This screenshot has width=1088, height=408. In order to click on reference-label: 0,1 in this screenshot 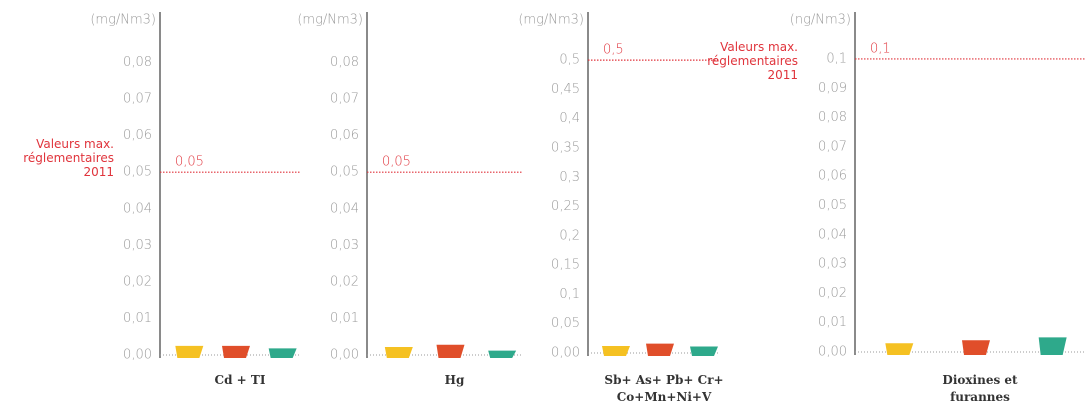, I will do `click(880, 48)`.